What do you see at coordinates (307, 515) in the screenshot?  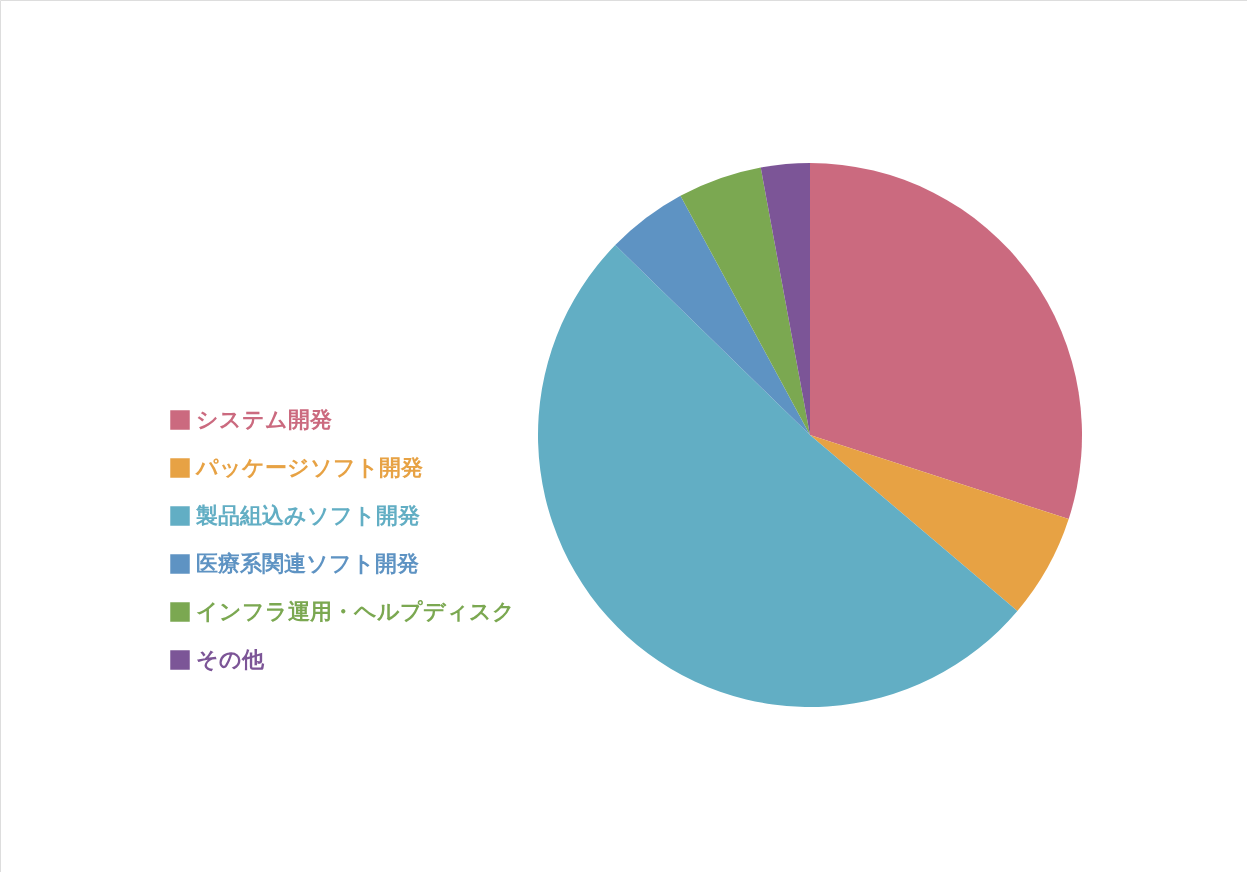 I see `legend-label: 製品組込みソフト開発` at bounding box center [307, 515].